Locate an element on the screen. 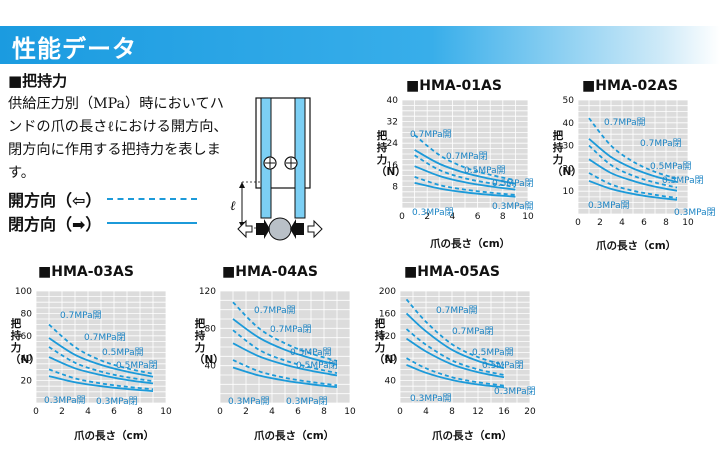 The width and height of the screenshot is (720, 456). y-tick-label: 8 is located at coordinates (395, 187).